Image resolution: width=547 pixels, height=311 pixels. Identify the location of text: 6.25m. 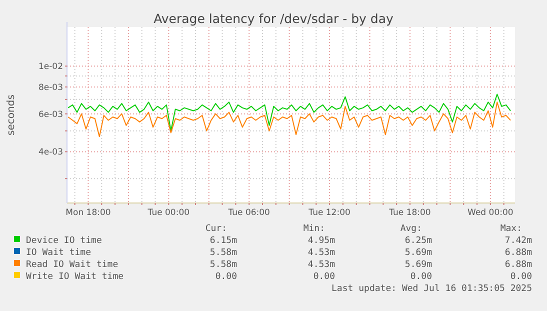
(418, 241).